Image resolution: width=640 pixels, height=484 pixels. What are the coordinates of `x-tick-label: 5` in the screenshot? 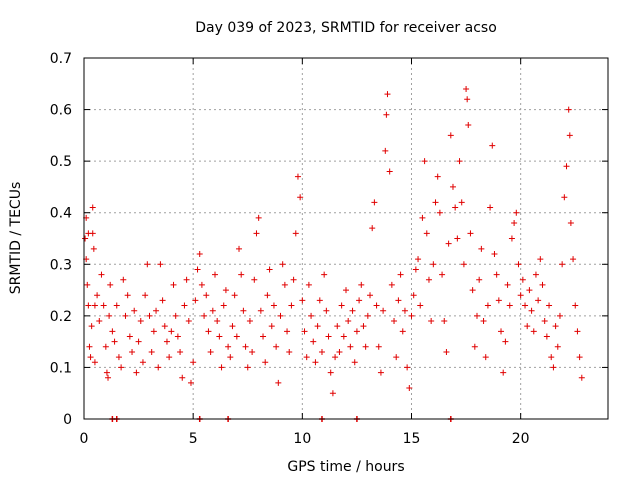 It's located at (193, 439).